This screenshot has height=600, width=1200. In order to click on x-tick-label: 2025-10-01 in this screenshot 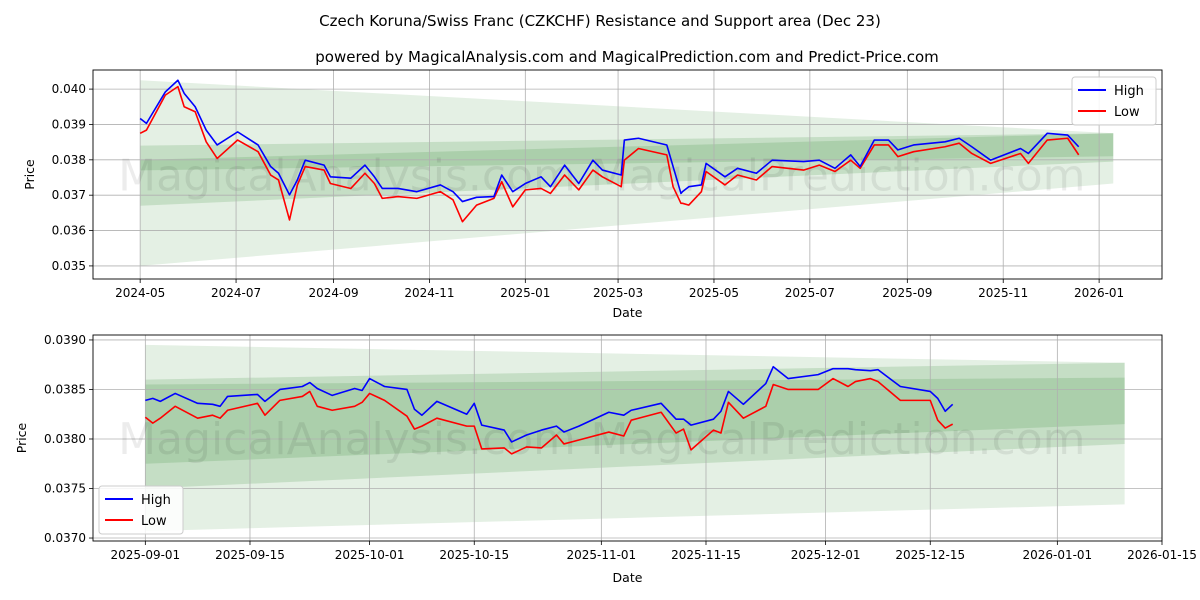, I will do `click(370, 555)`.